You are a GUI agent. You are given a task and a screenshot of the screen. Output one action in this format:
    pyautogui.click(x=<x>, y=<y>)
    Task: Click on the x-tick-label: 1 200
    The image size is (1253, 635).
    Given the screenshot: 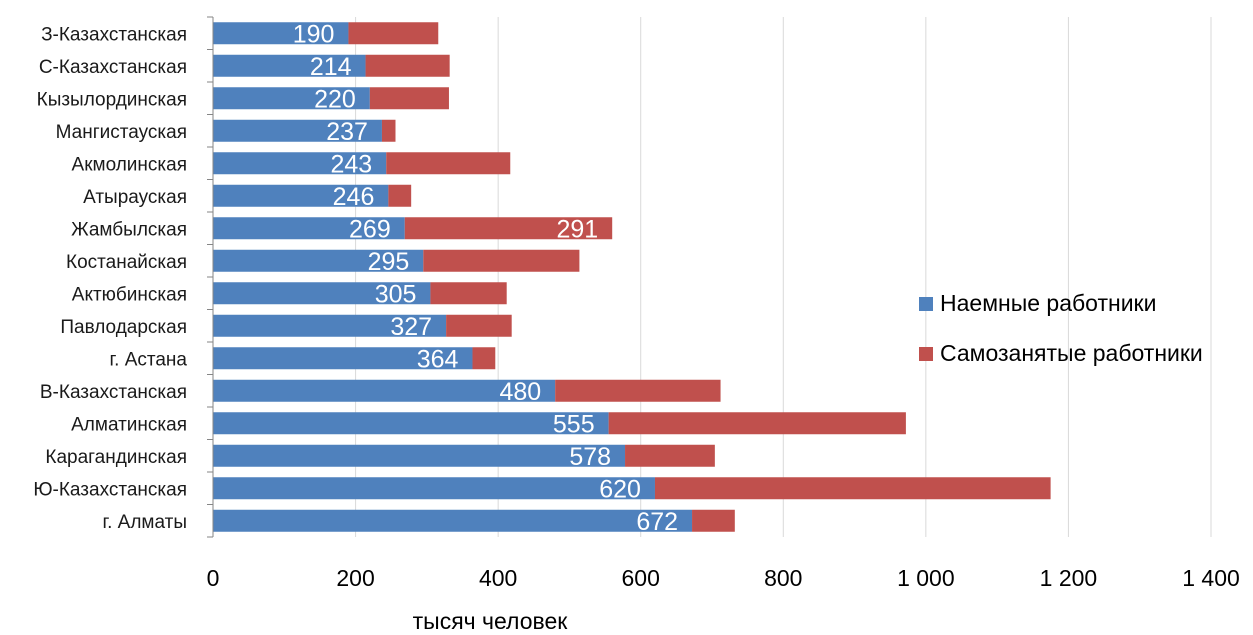 What is the action you would take?
    pyautogui.click(x=1069, y=578)
    